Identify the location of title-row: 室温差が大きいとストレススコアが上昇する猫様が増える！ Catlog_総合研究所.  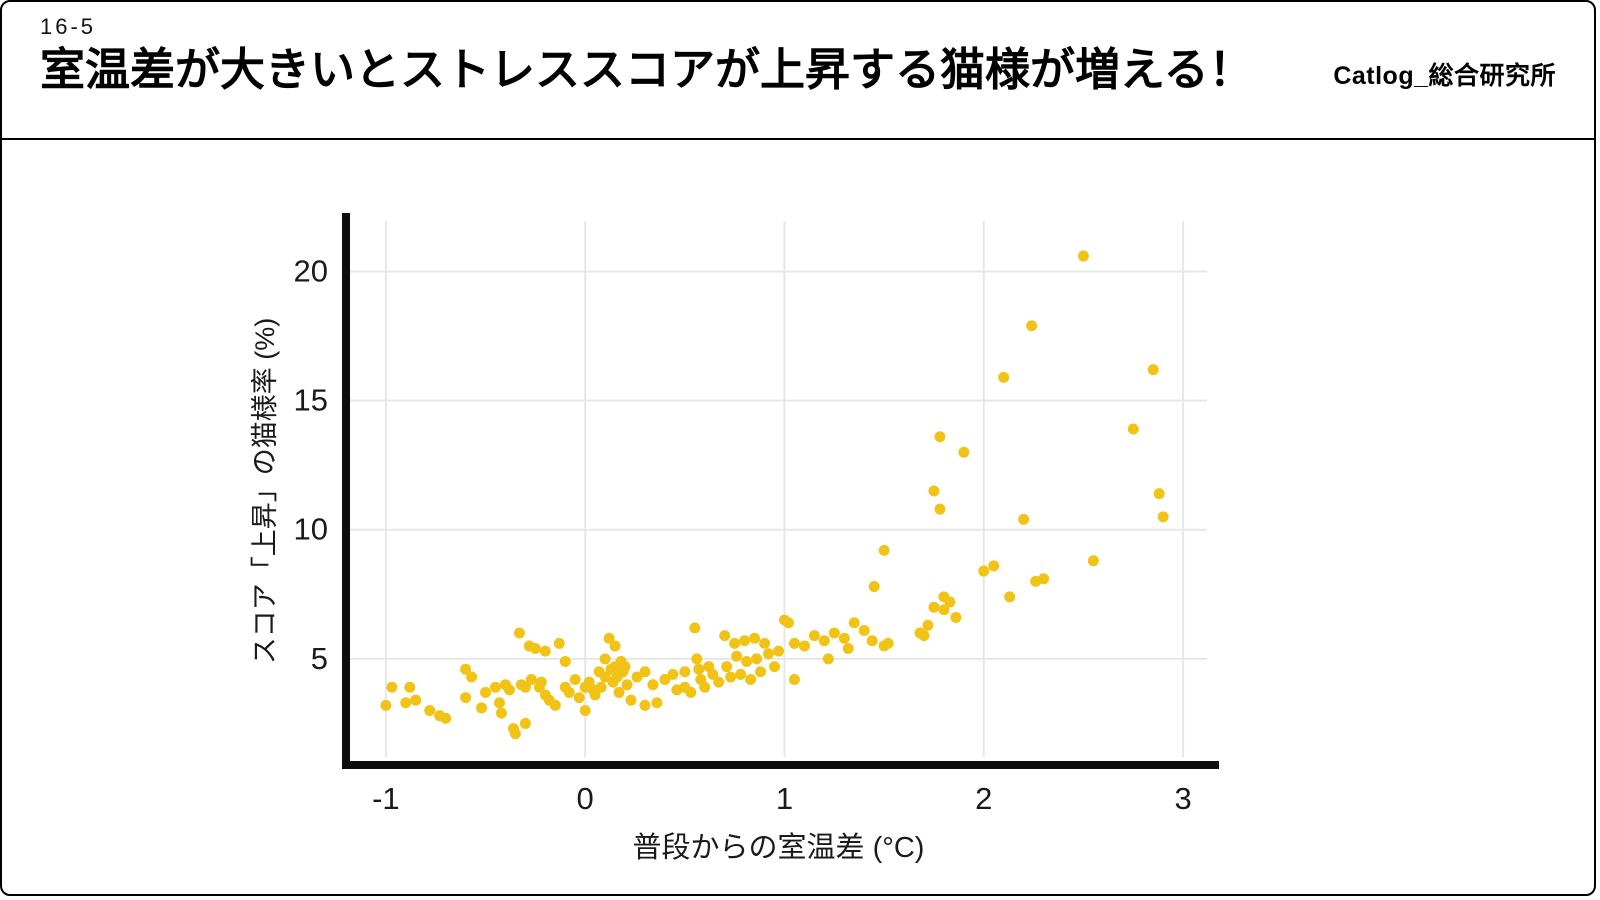
(798, 70).